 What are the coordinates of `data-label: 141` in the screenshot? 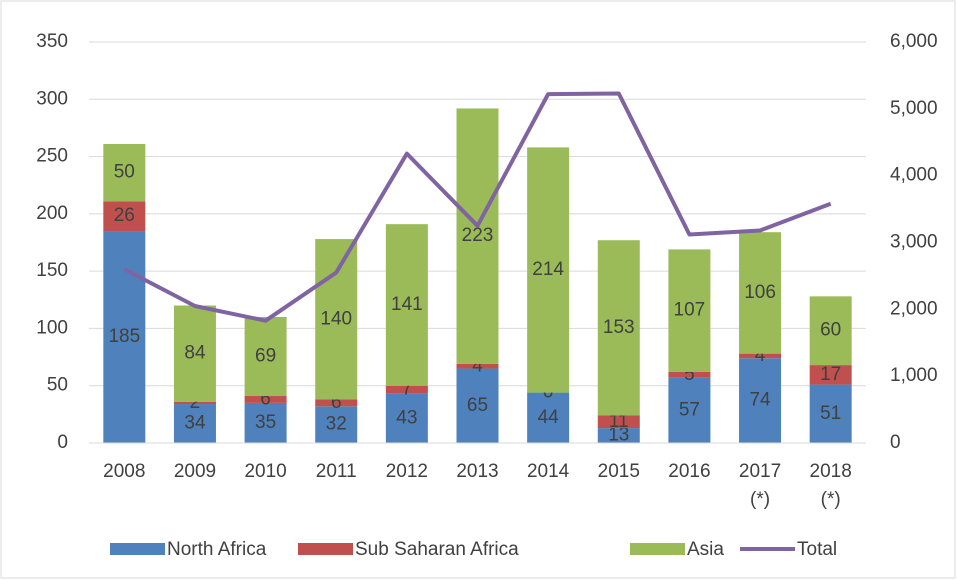 It's located at (407, 304).